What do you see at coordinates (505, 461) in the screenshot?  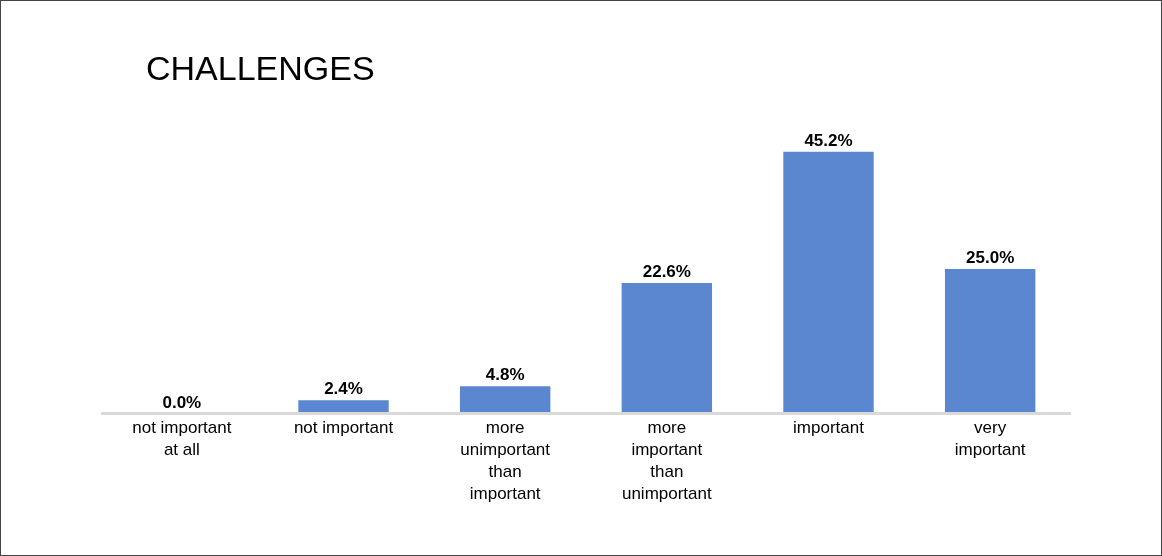 I see `x-tick-label: more unimportant than important` at bounding box center [505, 461].